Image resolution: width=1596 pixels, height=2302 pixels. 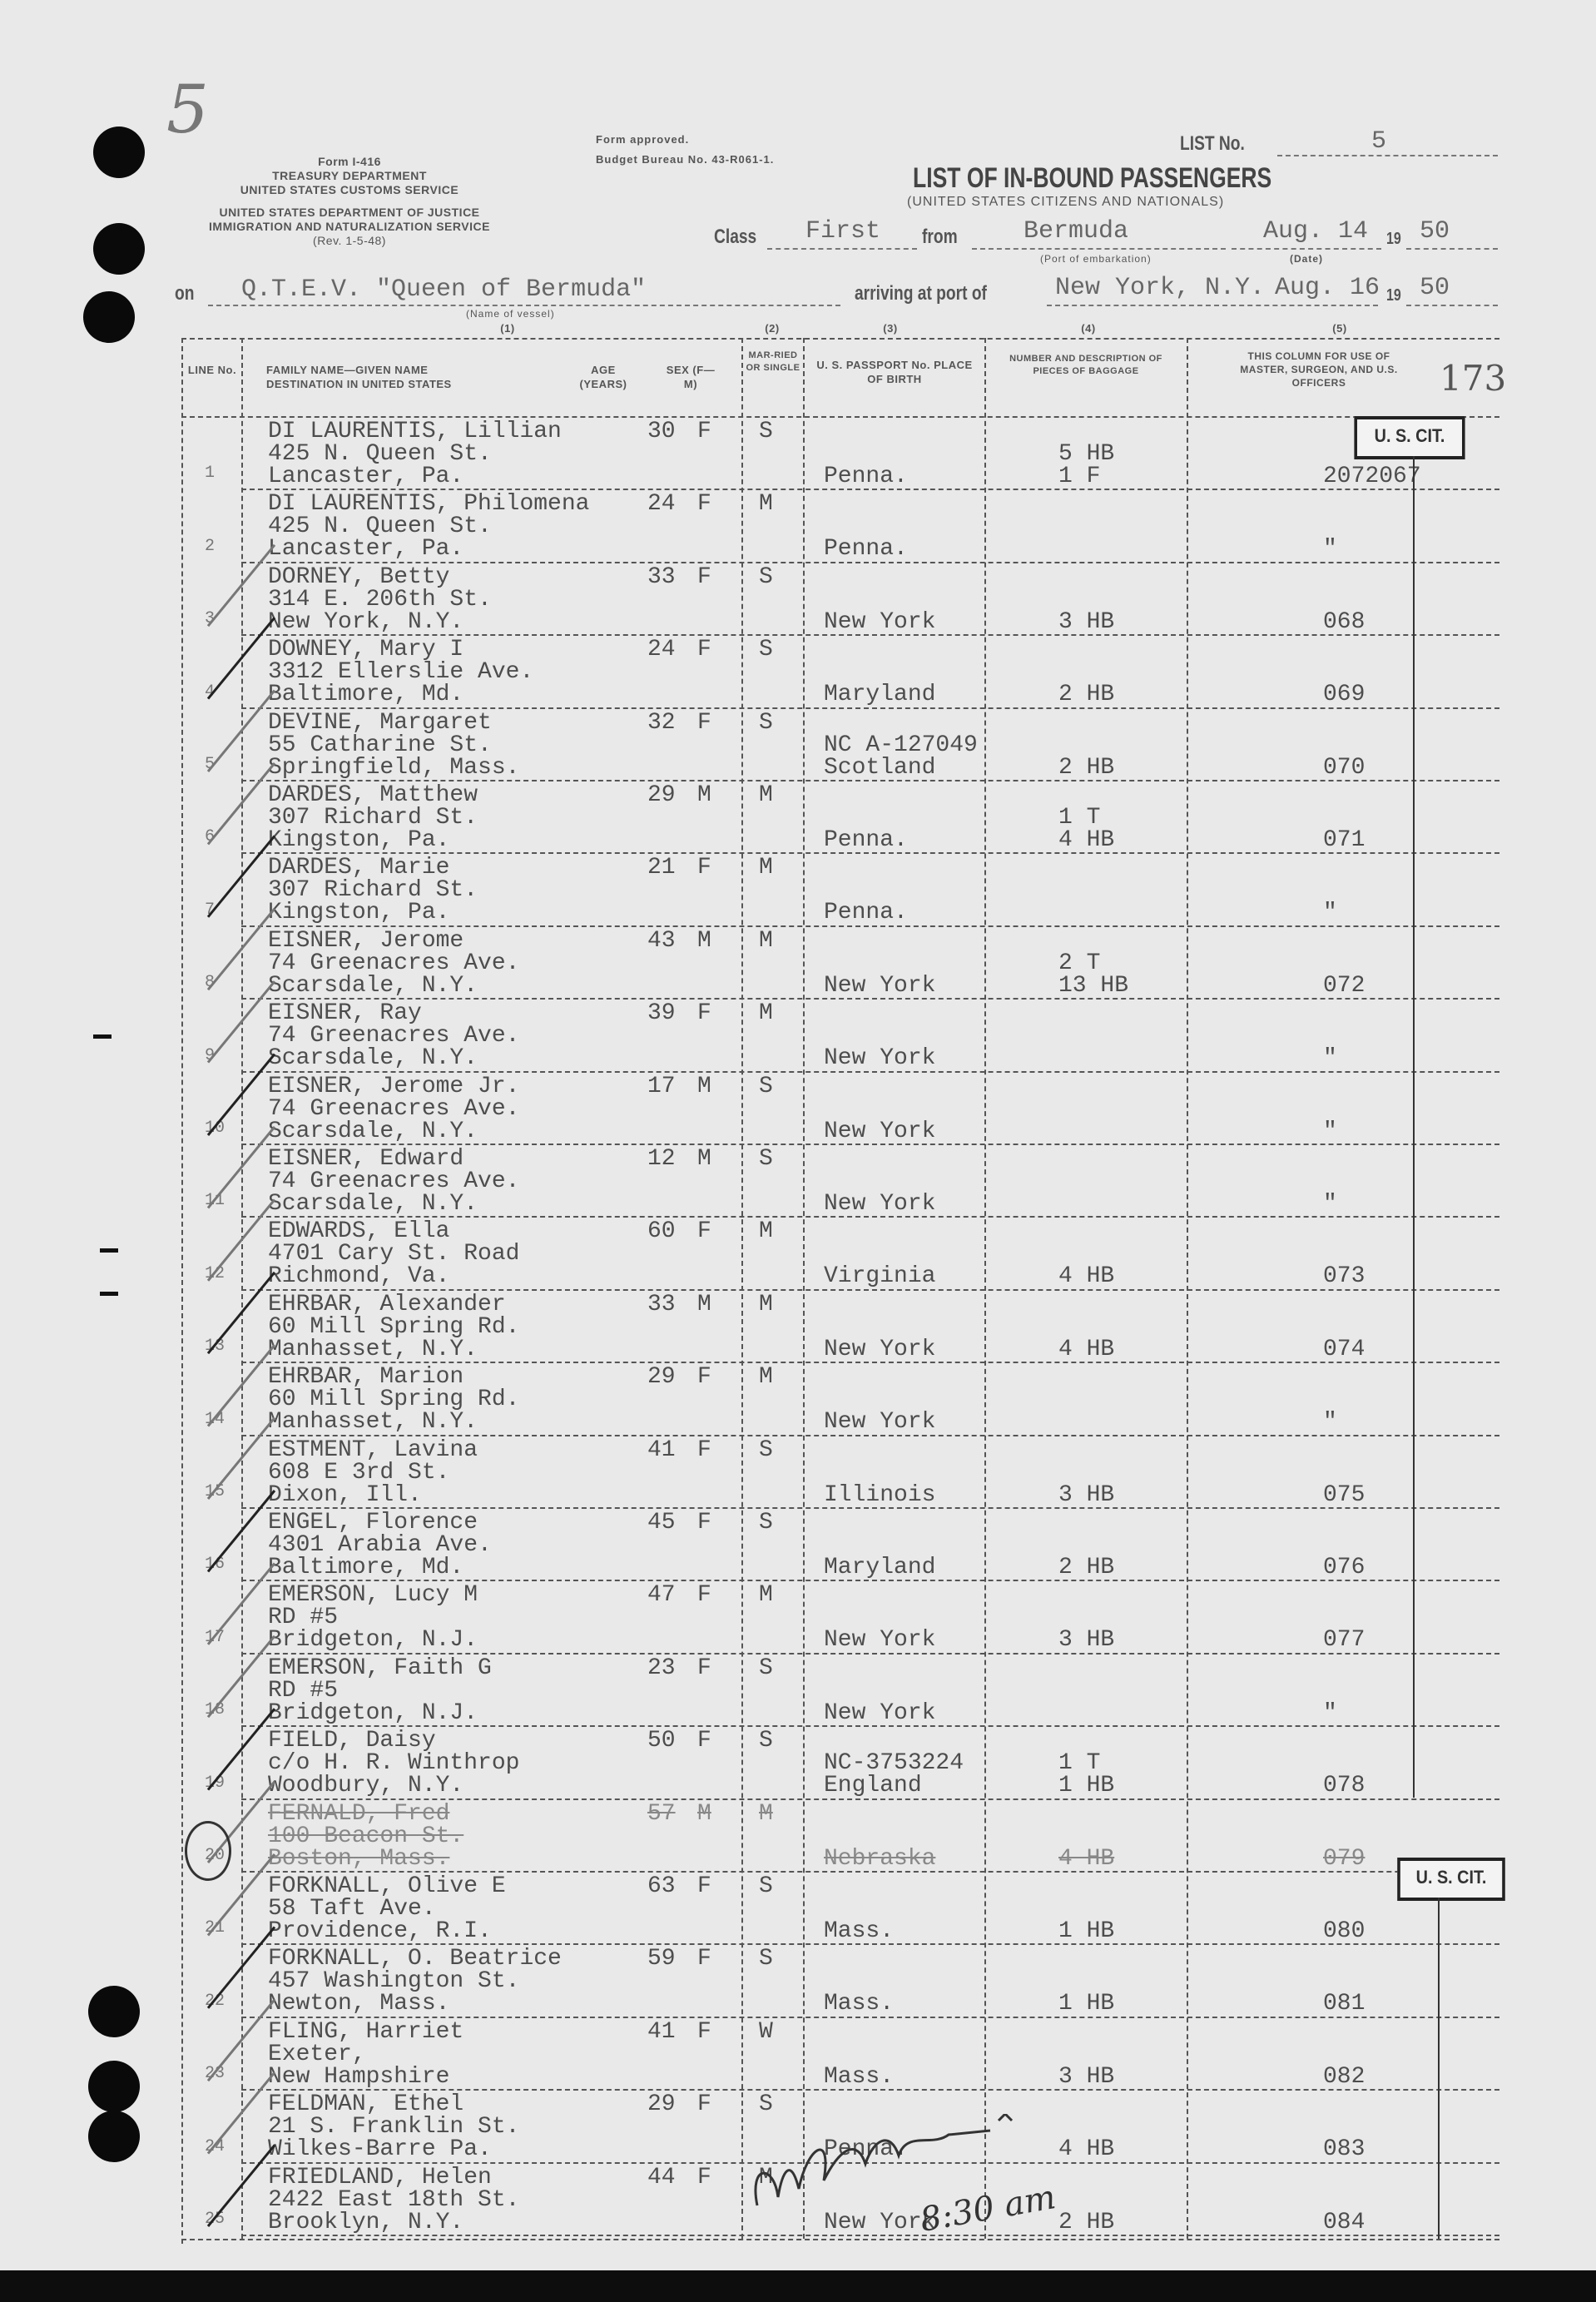 I want to click on passenger-name: DI LAURENTIS, Philomena, so click(x=429, y=504).